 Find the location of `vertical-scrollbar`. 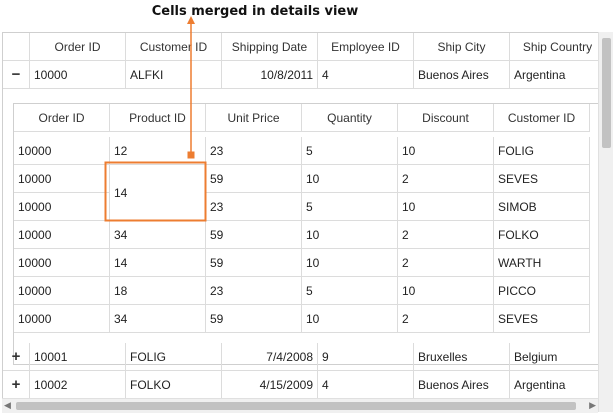

vertical-scrollbar is located at coordinates (605, 222).